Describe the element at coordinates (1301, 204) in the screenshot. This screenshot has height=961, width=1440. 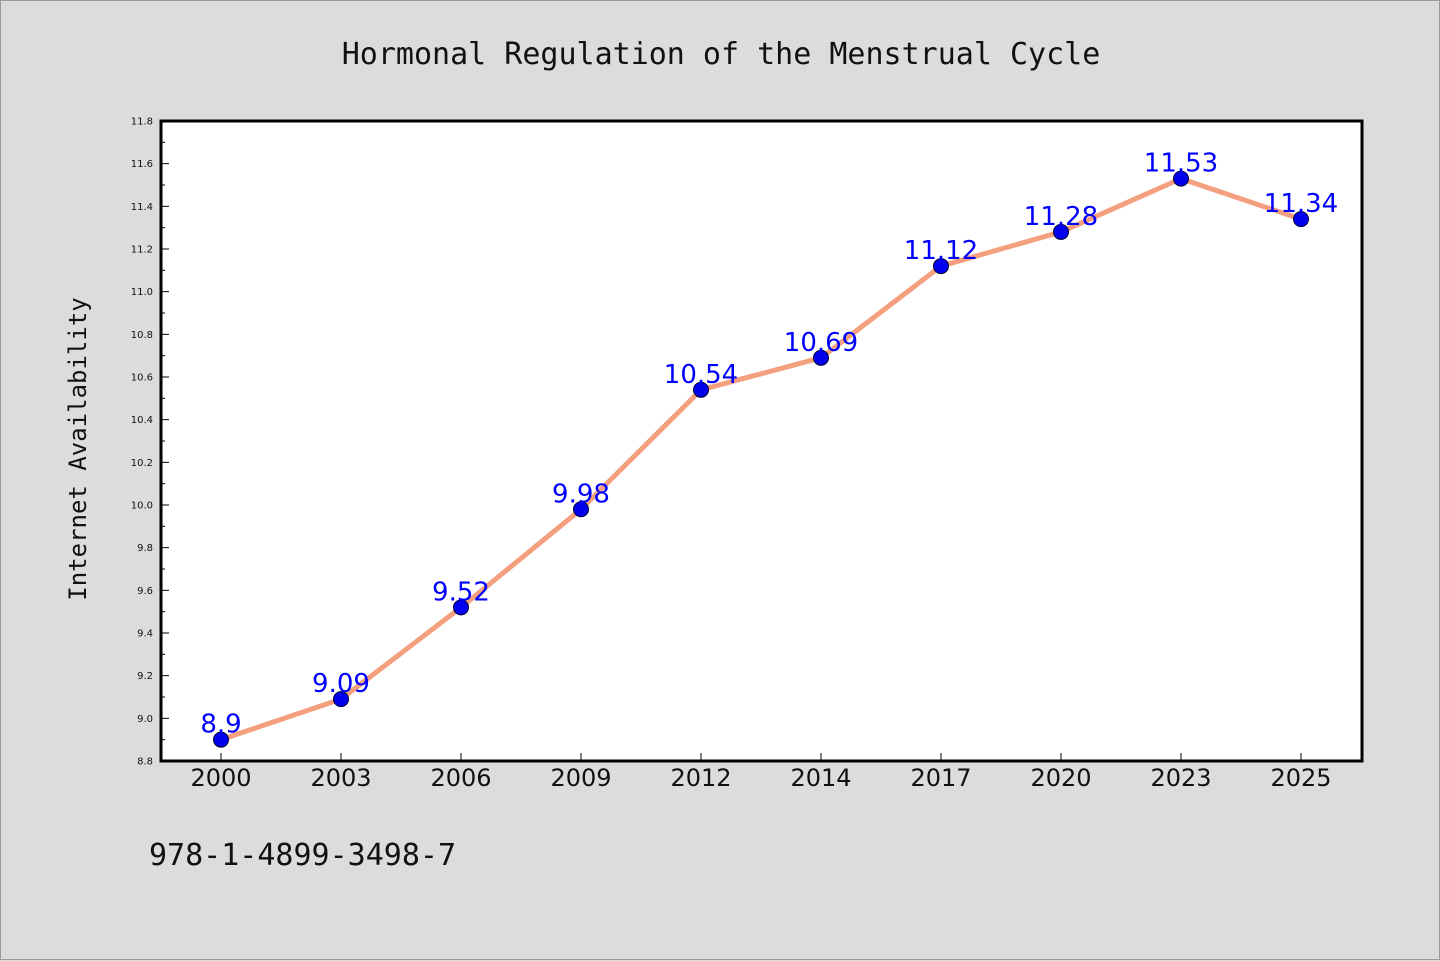
I see `data-label: 11.34` at that location.